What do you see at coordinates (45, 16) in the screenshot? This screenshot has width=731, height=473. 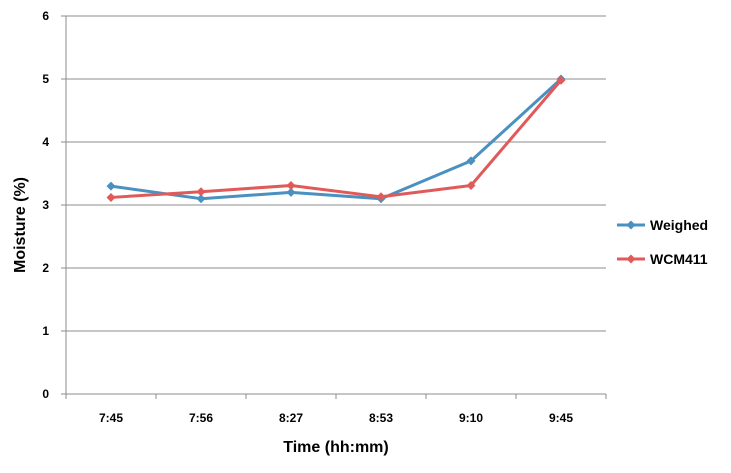 I see `y-tick-label: 6` at bounding box center [45, 16].